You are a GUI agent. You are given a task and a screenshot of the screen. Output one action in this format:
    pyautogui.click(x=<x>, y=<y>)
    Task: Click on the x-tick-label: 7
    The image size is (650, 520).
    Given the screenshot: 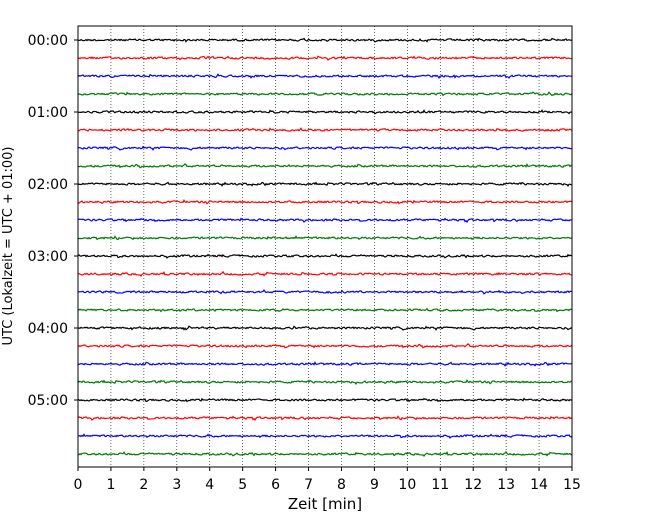 What is the action you would take?
    pyautogui.click(x=308, y=485)
    